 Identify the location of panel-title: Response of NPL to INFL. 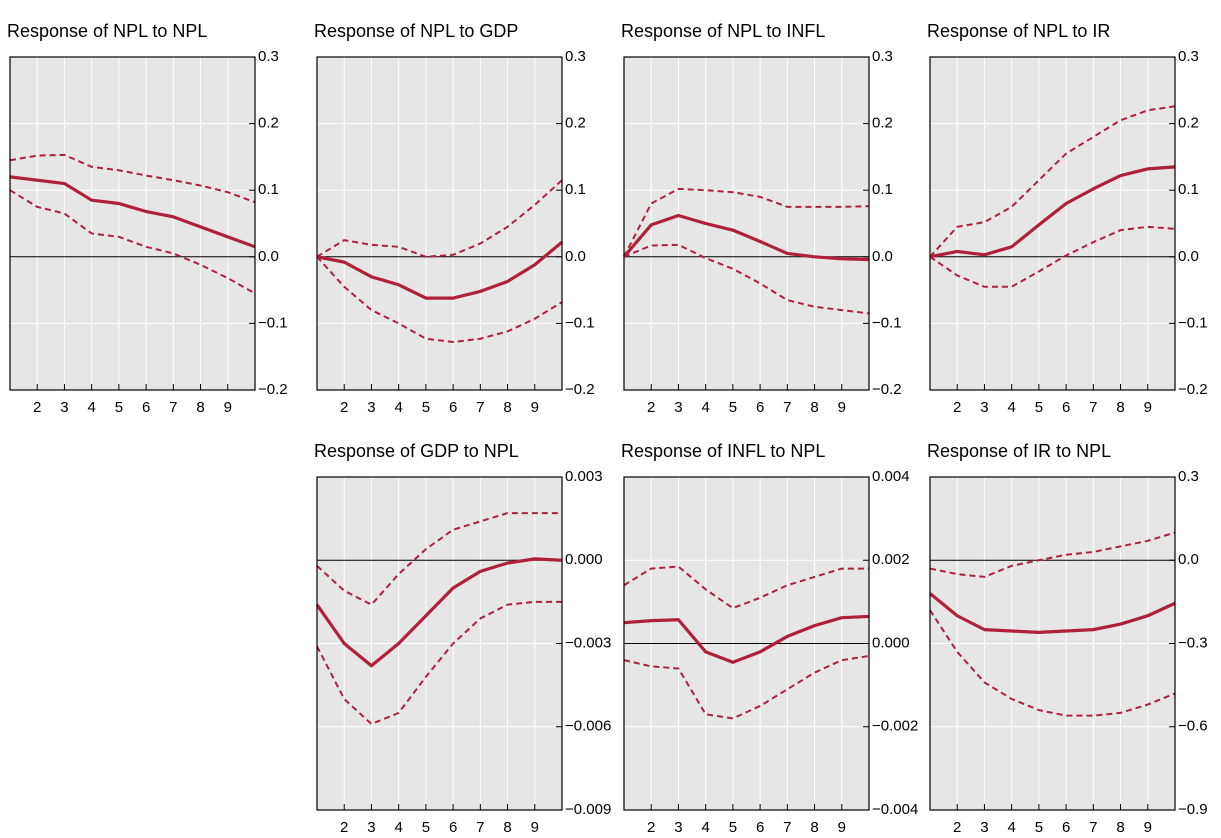
(723, 31).